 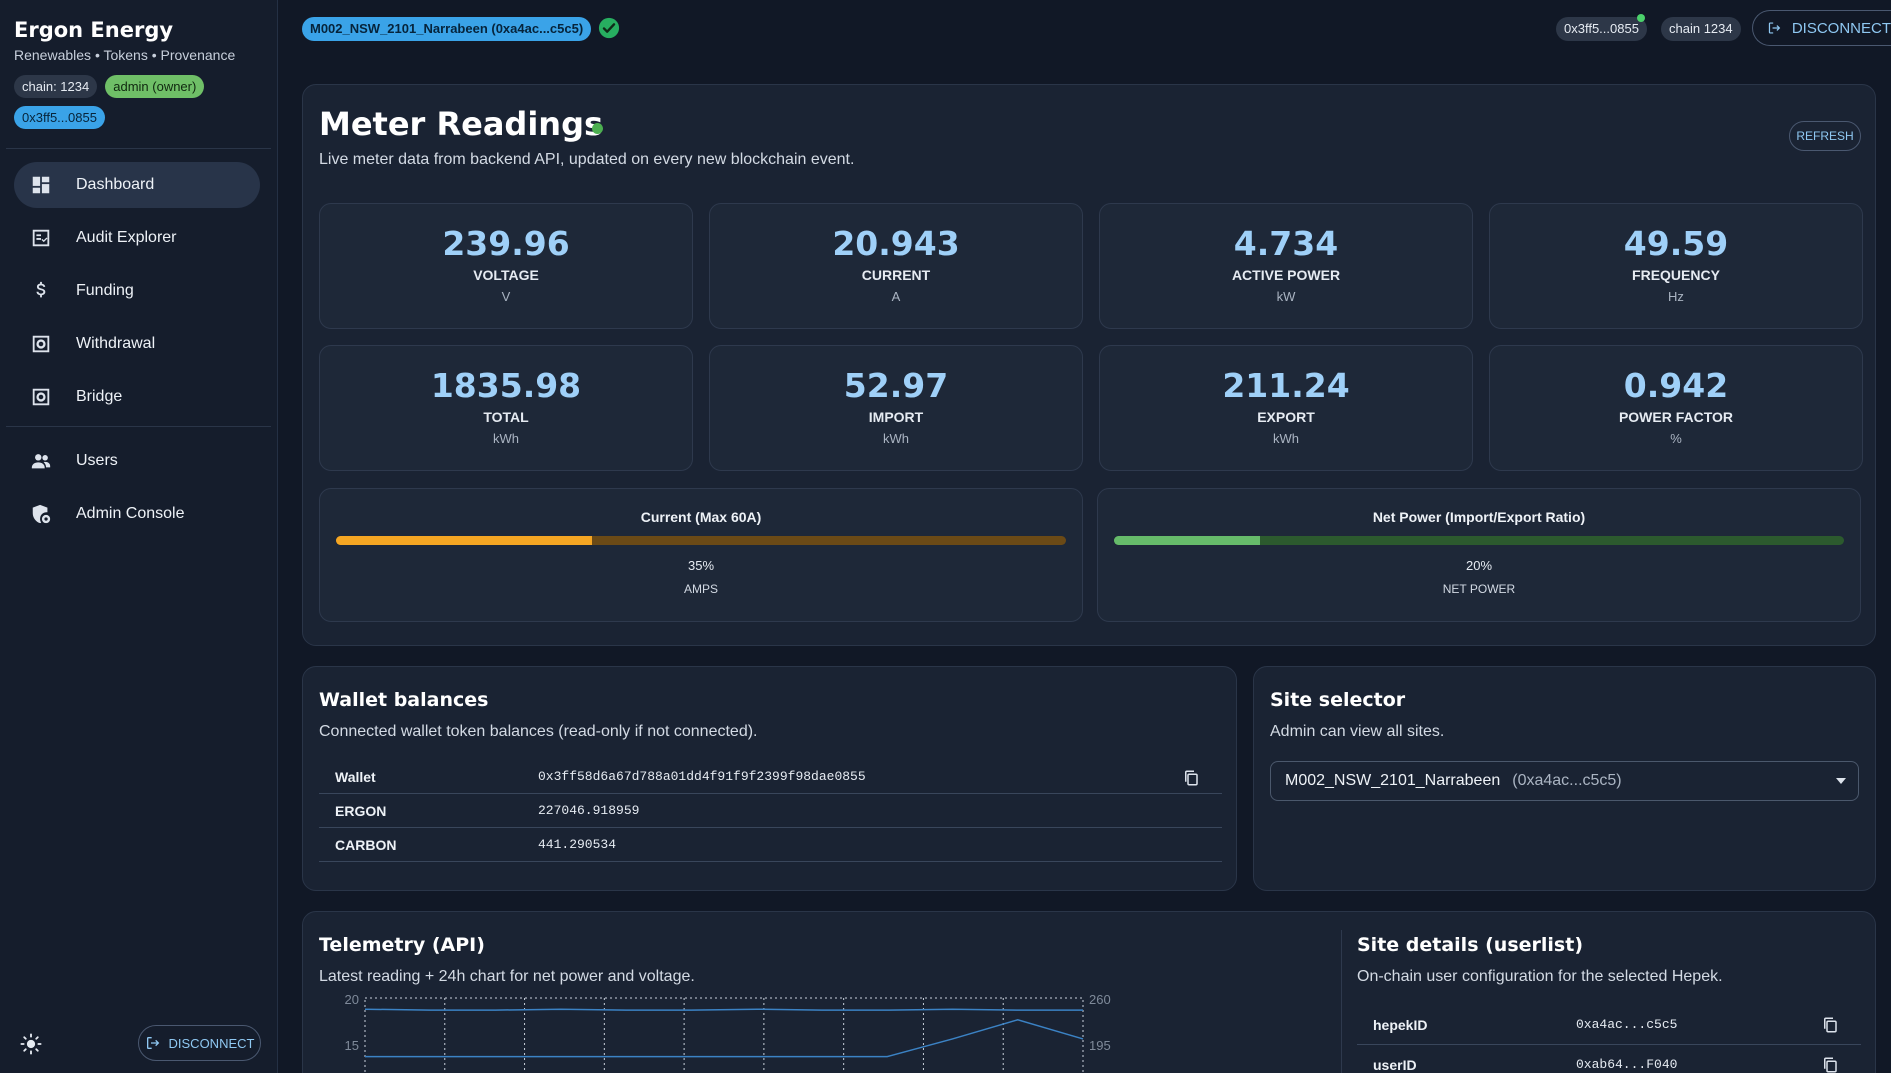 I want to click on gauge-sub: NET POWER, so click(x=1479, y=589).